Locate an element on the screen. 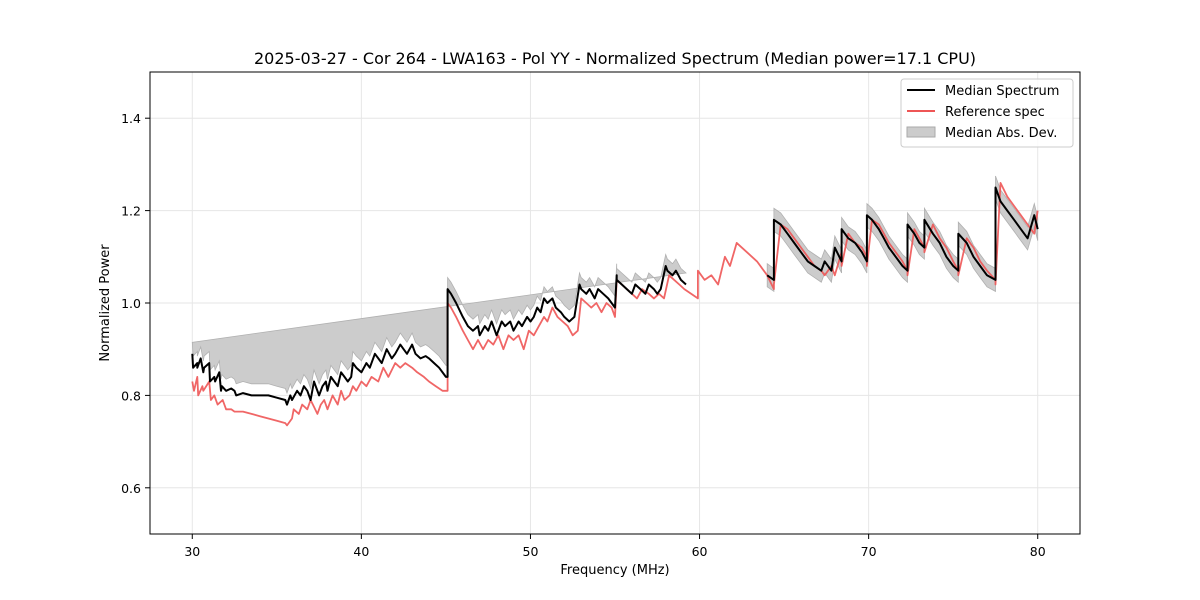 This screenshot has height=600, width=1200. x-tick-label: 70 is located at coordinates (869, 551).